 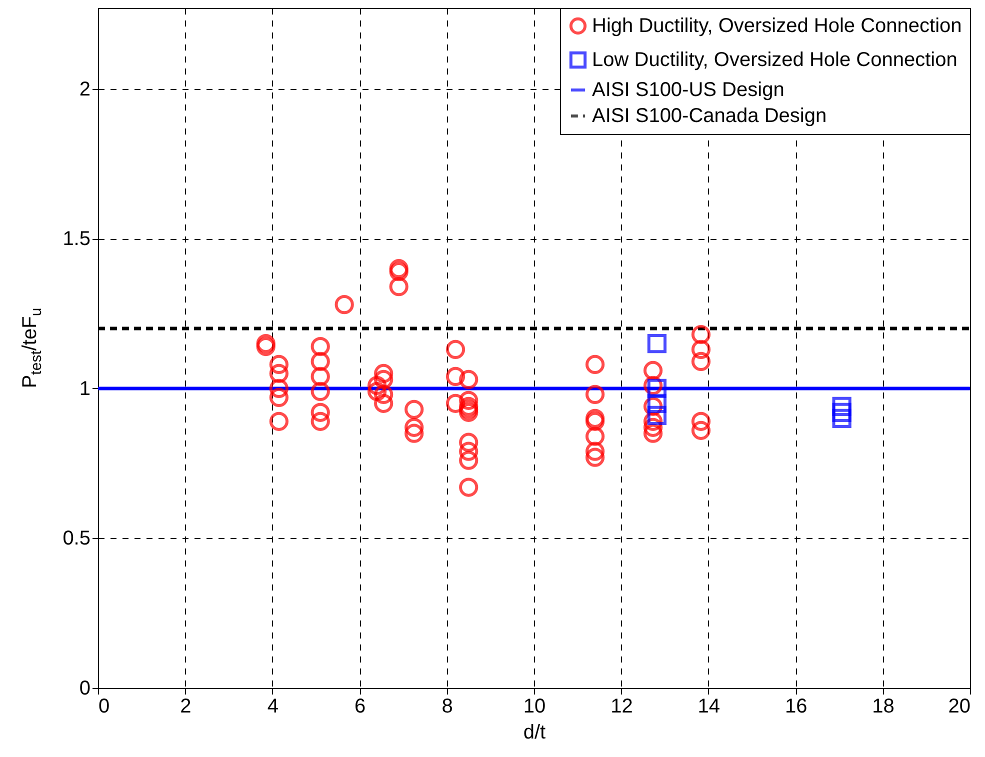 What do you see at coordinates (447, 707) in the screenshot?
I see `x-tick-label: 8` at bounding box center [447, 707].